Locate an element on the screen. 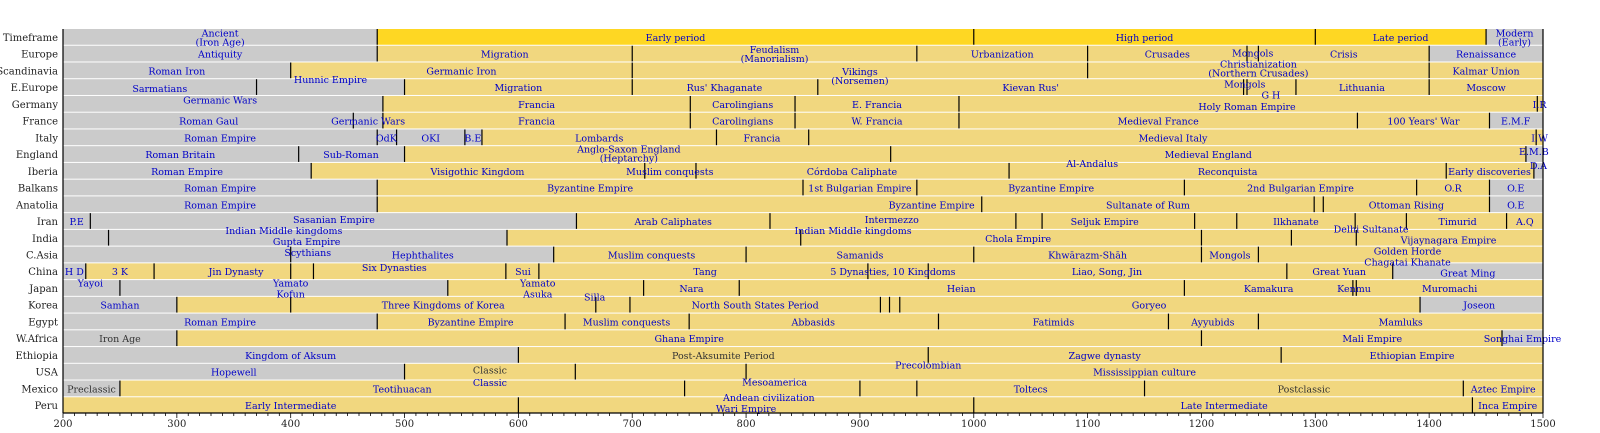  period-label-line: Migration is located at coordinates (519, 88).